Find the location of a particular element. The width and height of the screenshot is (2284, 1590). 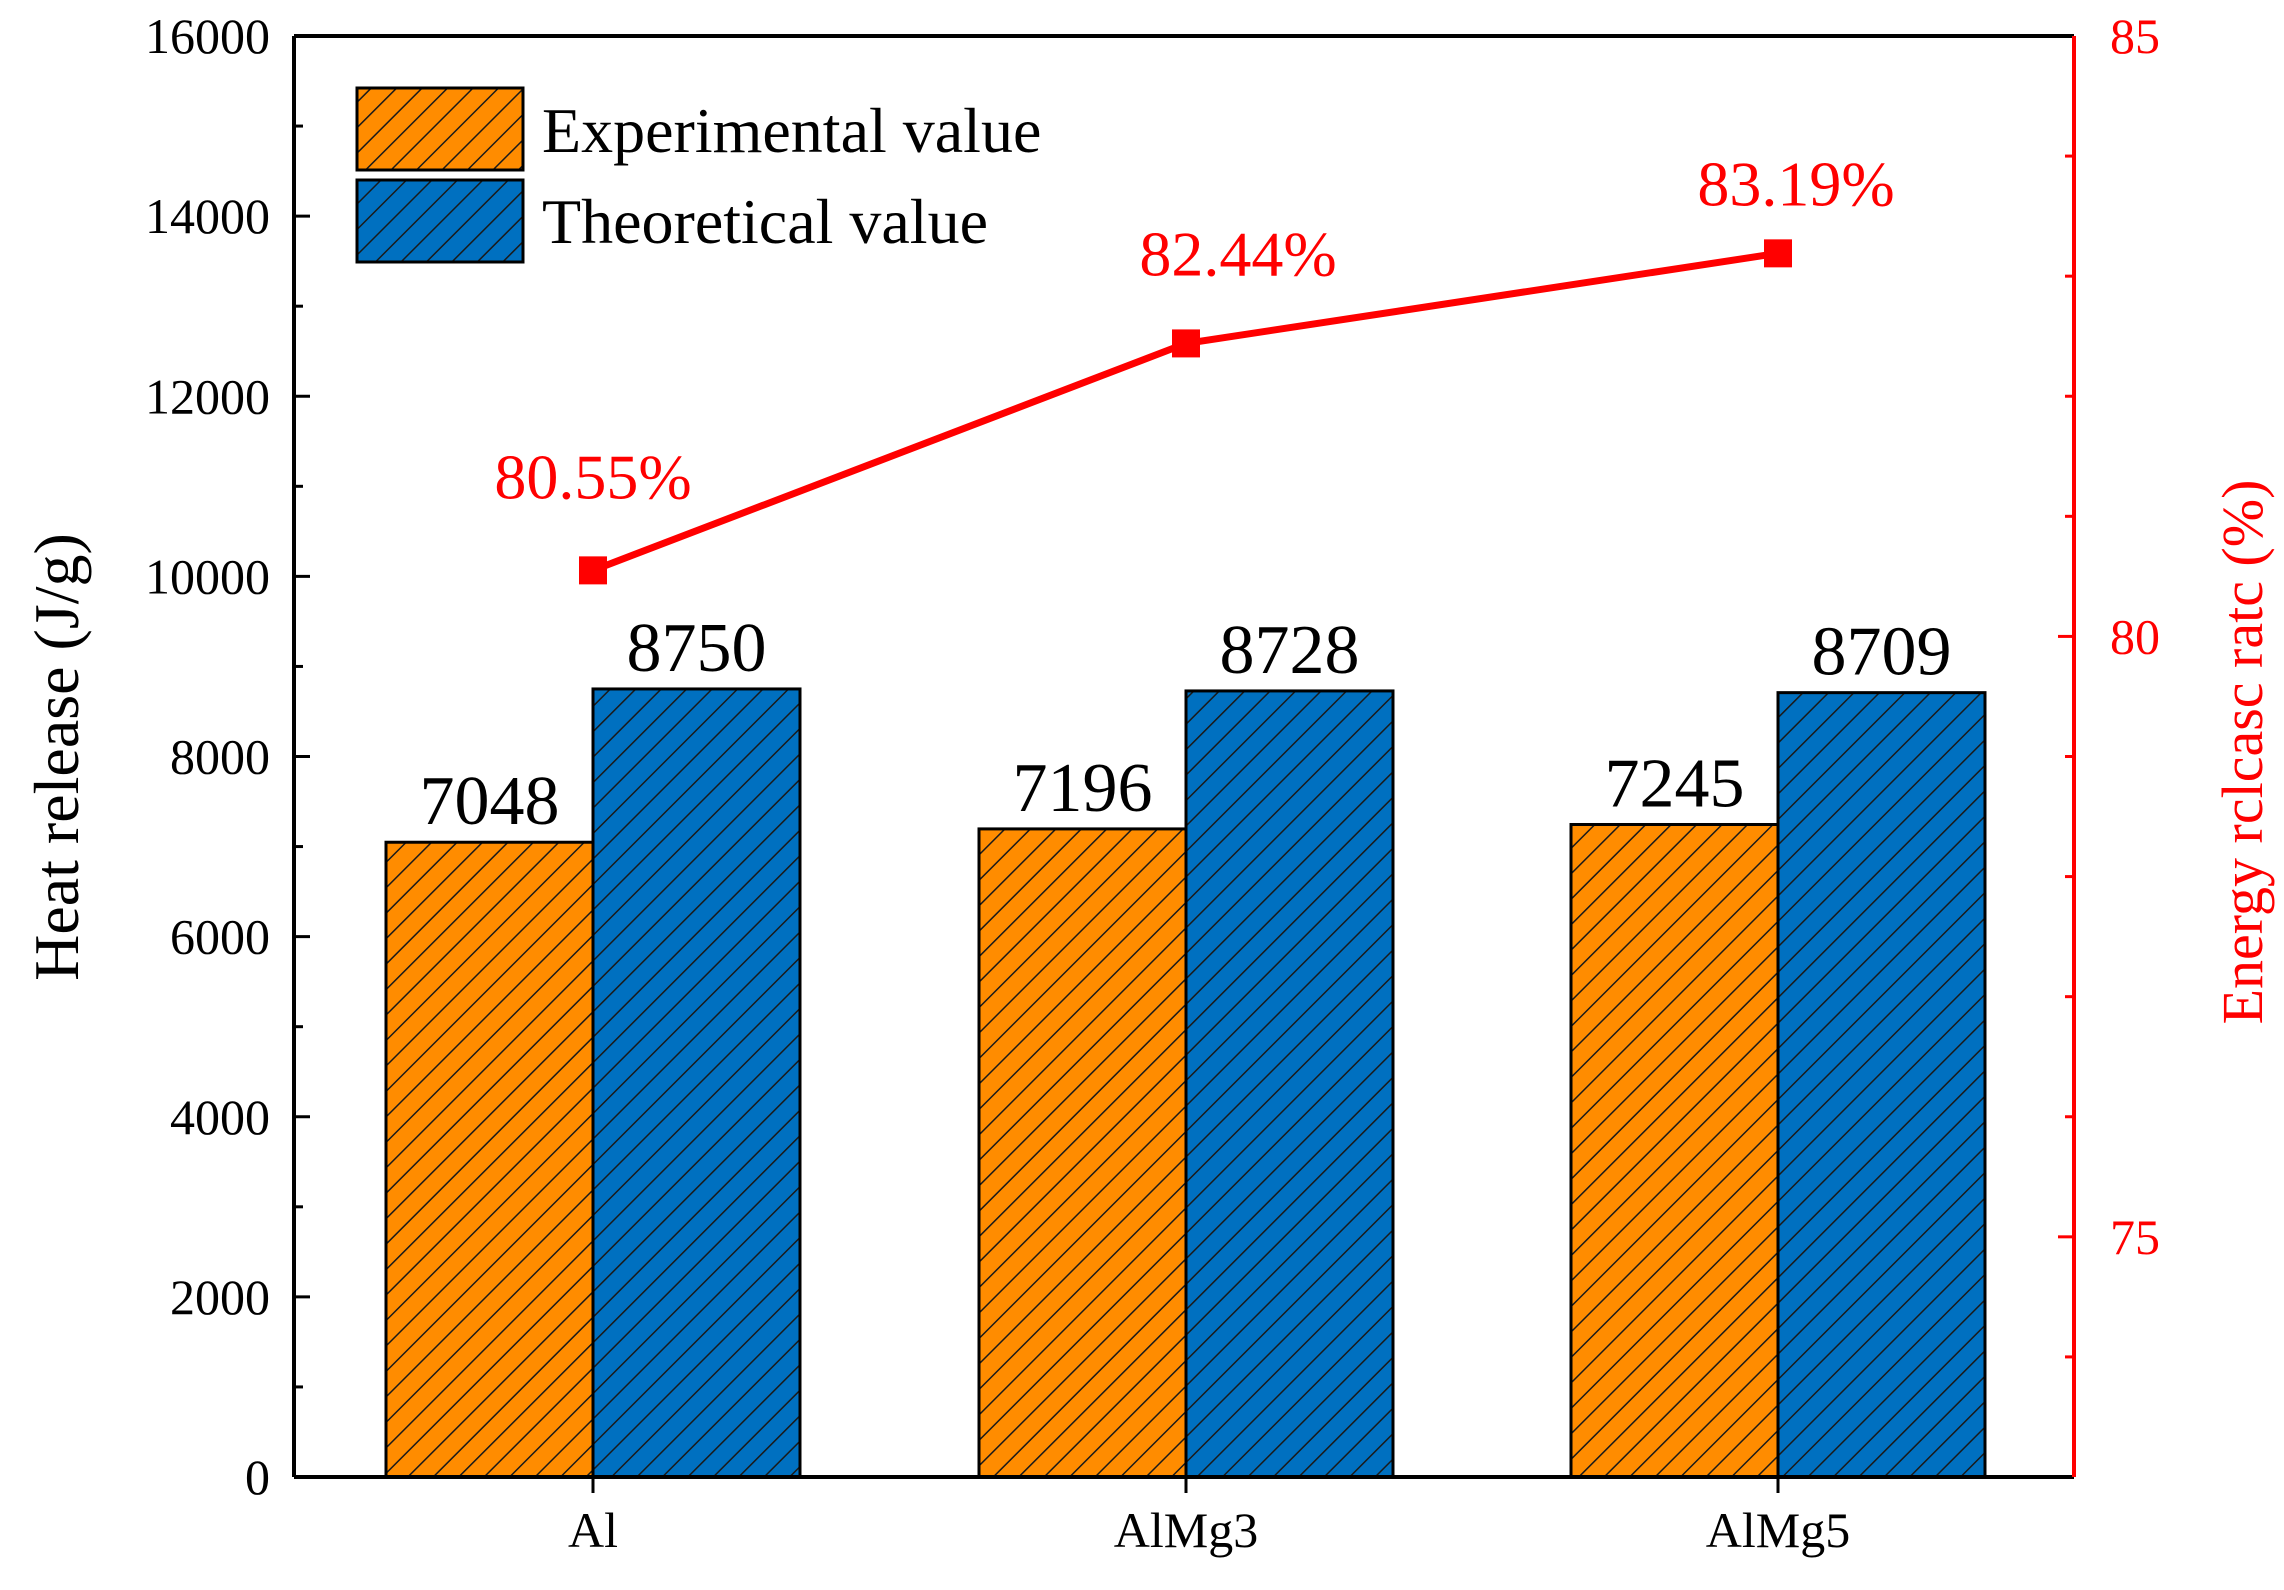

left-tick-label: 6000 is located at coordinates (220, 937).